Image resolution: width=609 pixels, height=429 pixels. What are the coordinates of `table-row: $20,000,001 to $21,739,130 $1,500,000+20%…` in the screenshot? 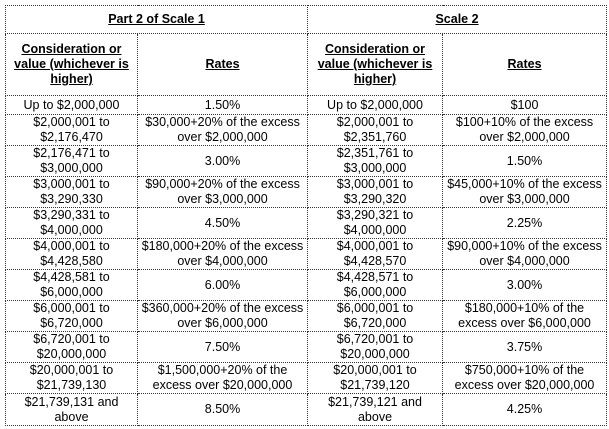 It's located at (306, 378).